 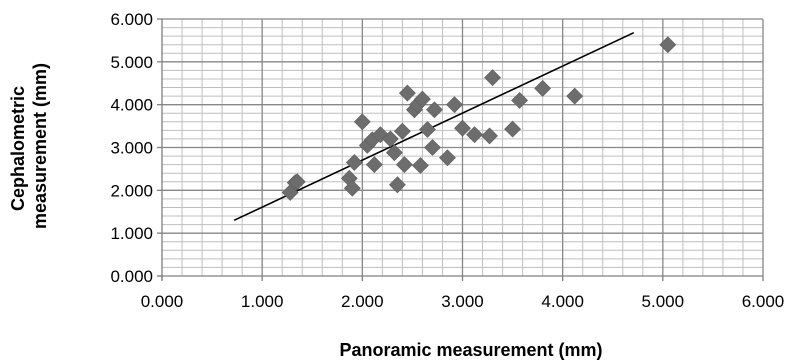 What do you see at coordinates (131, 276) in the screenshot?
I see `y-tick-label: 0.000` at bounding box center [131, 276].